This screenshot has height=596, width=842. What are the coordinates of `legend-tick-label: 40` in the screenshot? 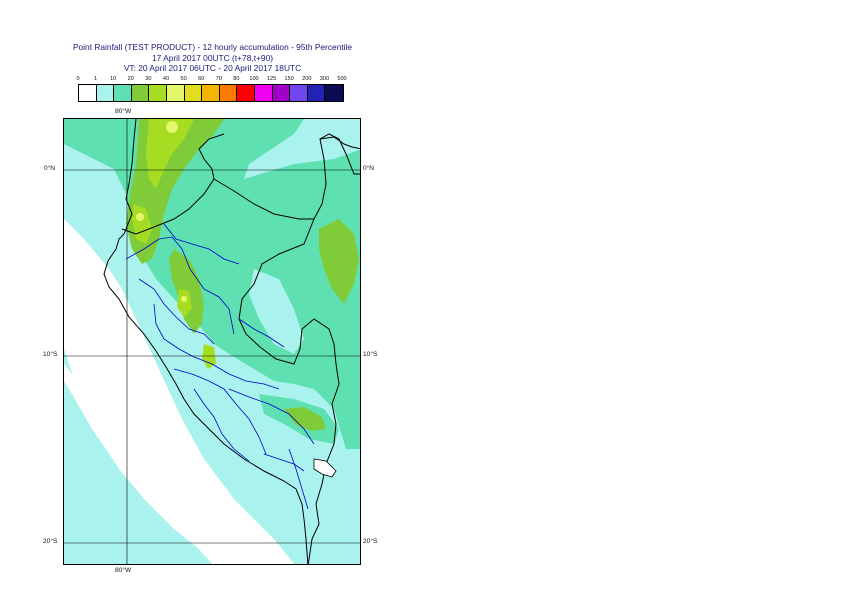 It's located at (166, 79).